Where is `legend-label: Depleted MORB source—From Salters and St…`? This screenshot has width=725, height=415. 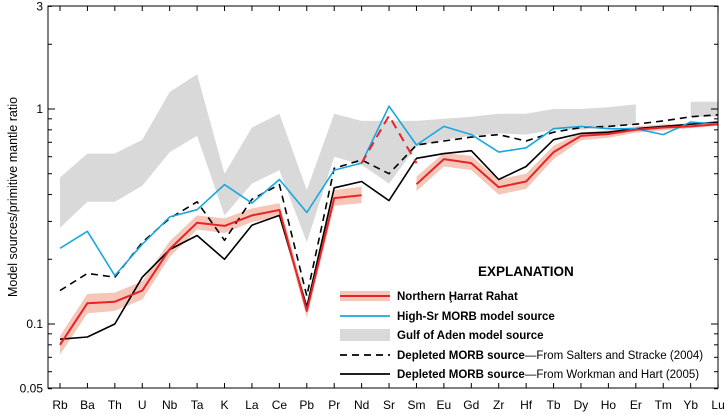
legend-label: Depleted MORB source—From Salters and St… is located at coordinates (550, 356).